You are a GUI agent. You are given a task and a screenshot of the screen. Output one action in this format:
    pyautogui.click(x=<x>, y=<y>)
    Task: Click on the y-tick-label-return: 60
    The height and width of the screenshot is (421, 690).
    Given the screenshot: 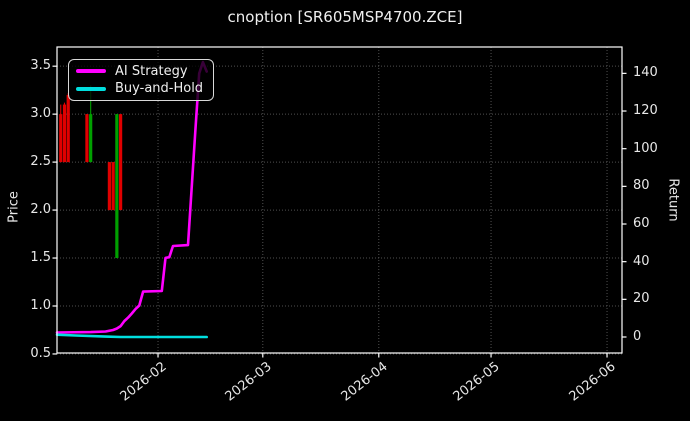 What is the action you would take?
    pyautogui.click(x=641, y=223)
    